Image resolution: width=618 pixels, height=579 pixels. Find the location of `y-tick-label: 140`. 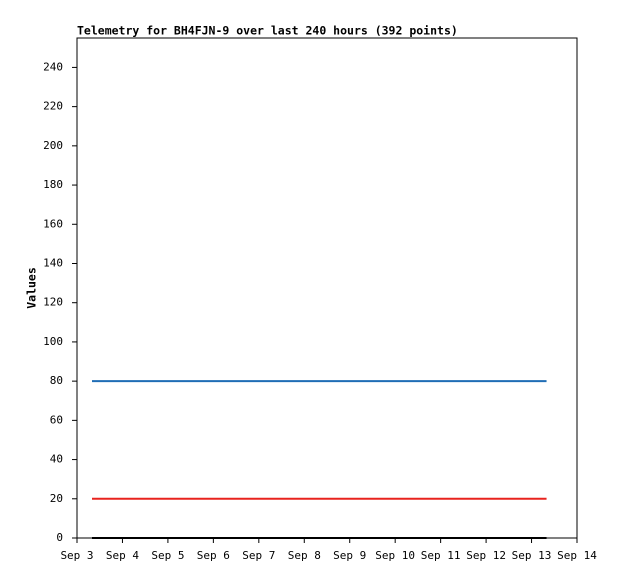

y-tick-label: 140 is located at coordinates (53, 262).